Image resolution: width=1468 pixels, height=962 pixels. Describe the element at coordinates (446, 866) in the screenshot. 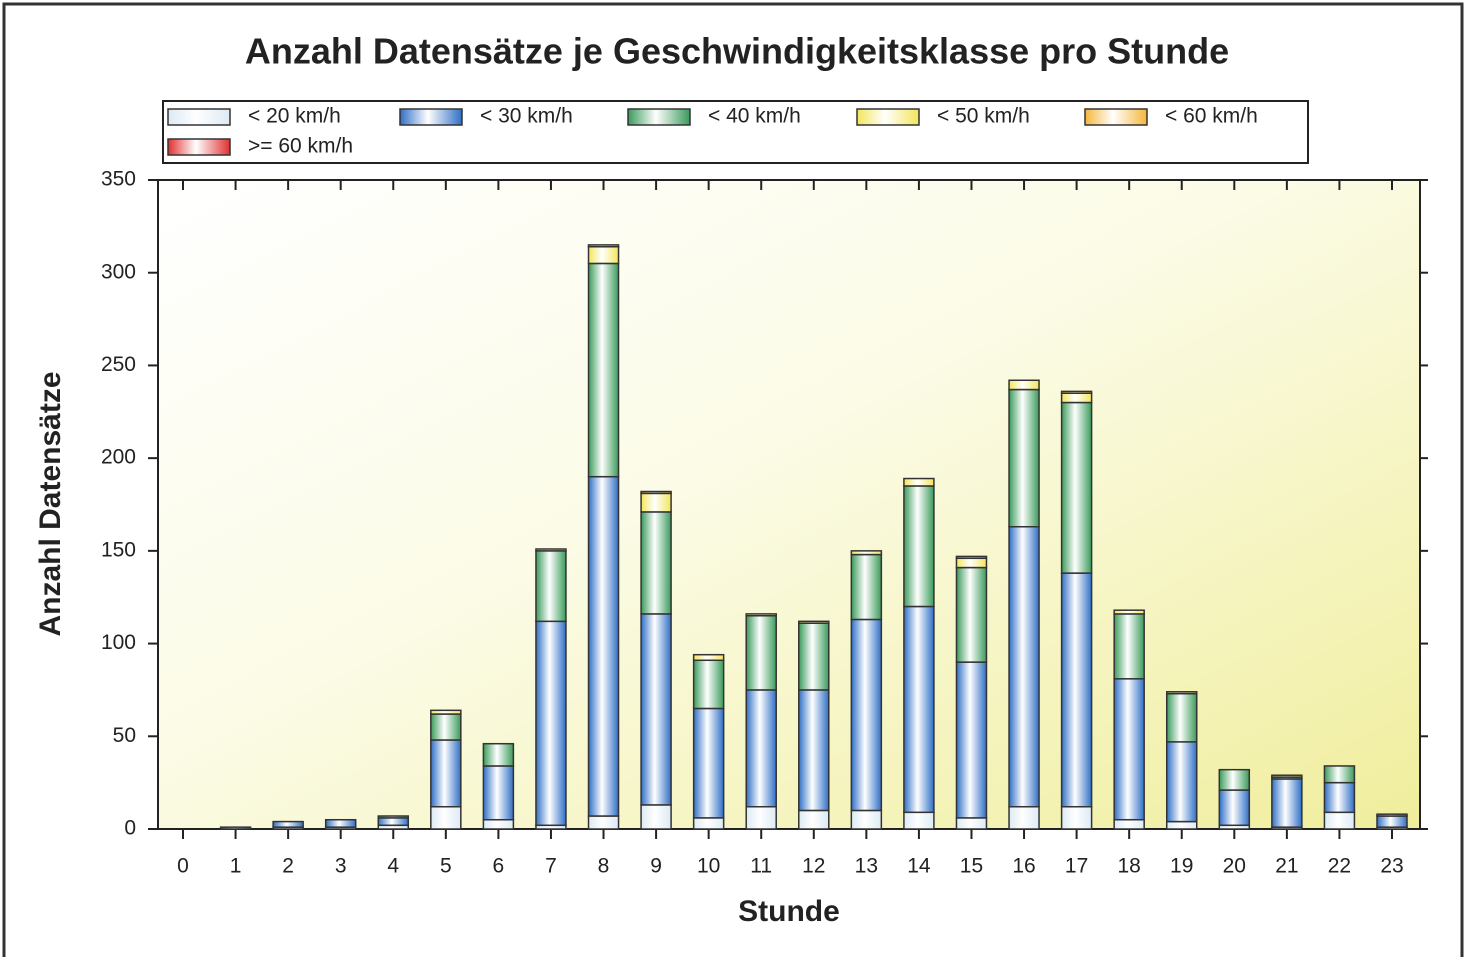

I see `x-tick-label: 5` at that location.